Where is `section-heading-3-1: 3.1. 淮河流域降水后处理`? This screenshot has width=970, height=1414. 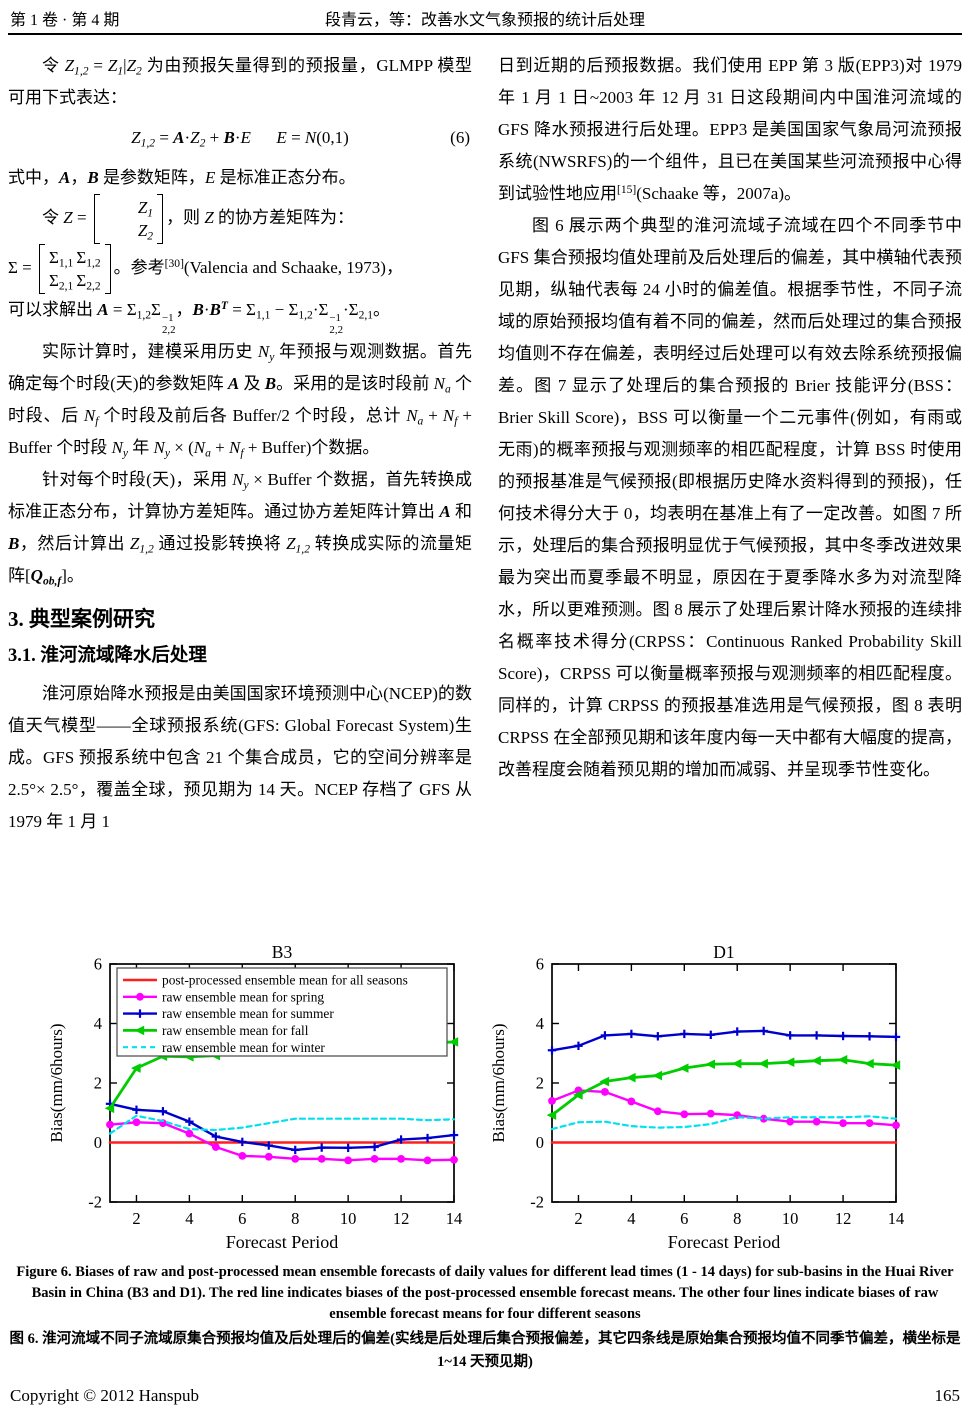
section-heading-3-1: 3.1. 淮河流域降水后处理 is located at coordinates (107, 656).